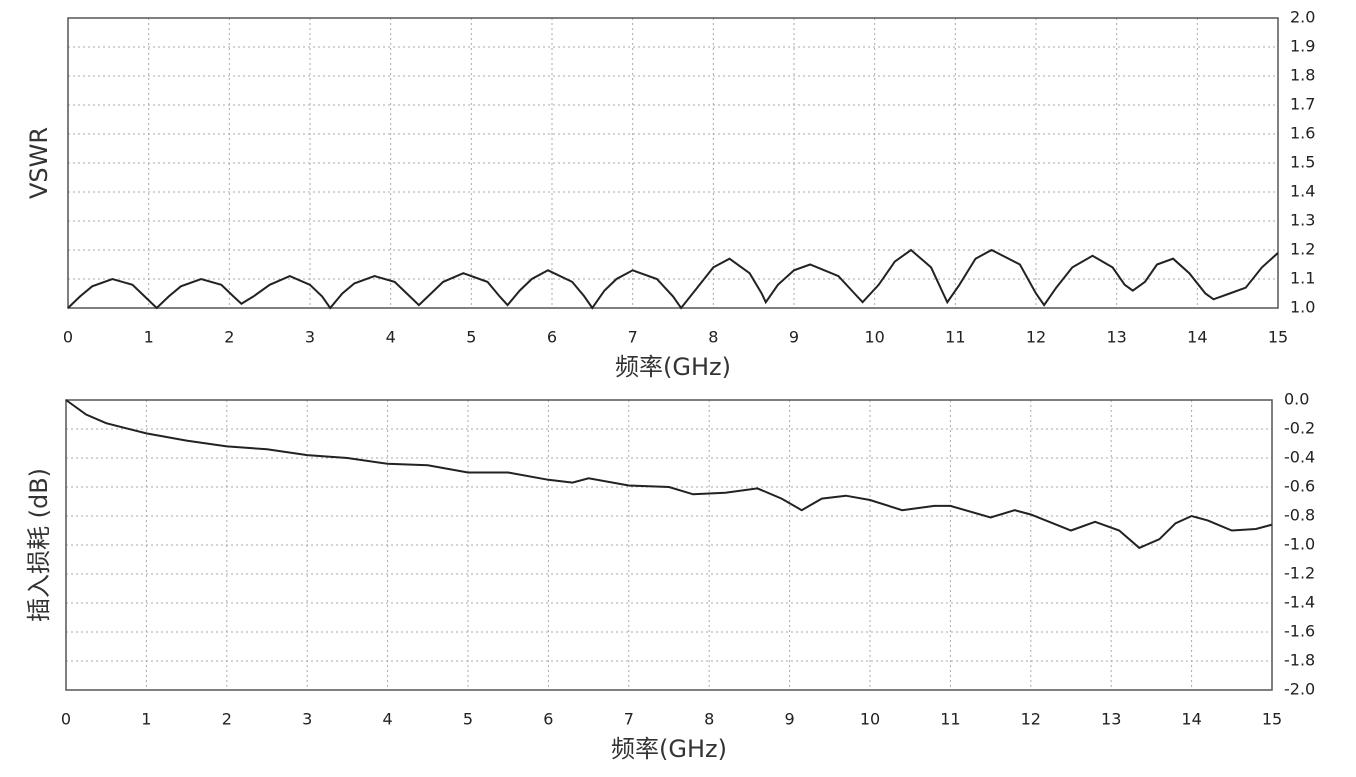 Image resolution: width=1356 pixels, height=777 pixels. What do you see at coordinates (1296, 399) in the screenshot?
I see `y-tick-label: 0.0` at bounding box center [1296, 399].